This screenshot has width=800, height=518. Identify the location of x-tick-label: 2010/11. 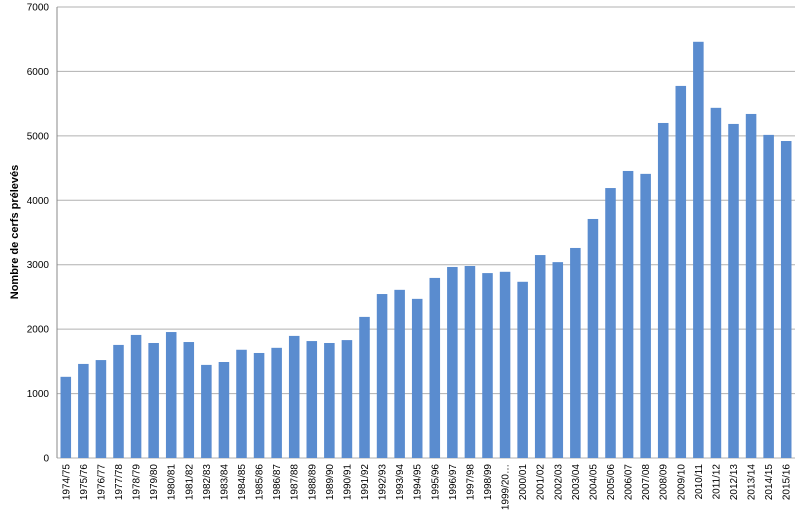
(699, 482).